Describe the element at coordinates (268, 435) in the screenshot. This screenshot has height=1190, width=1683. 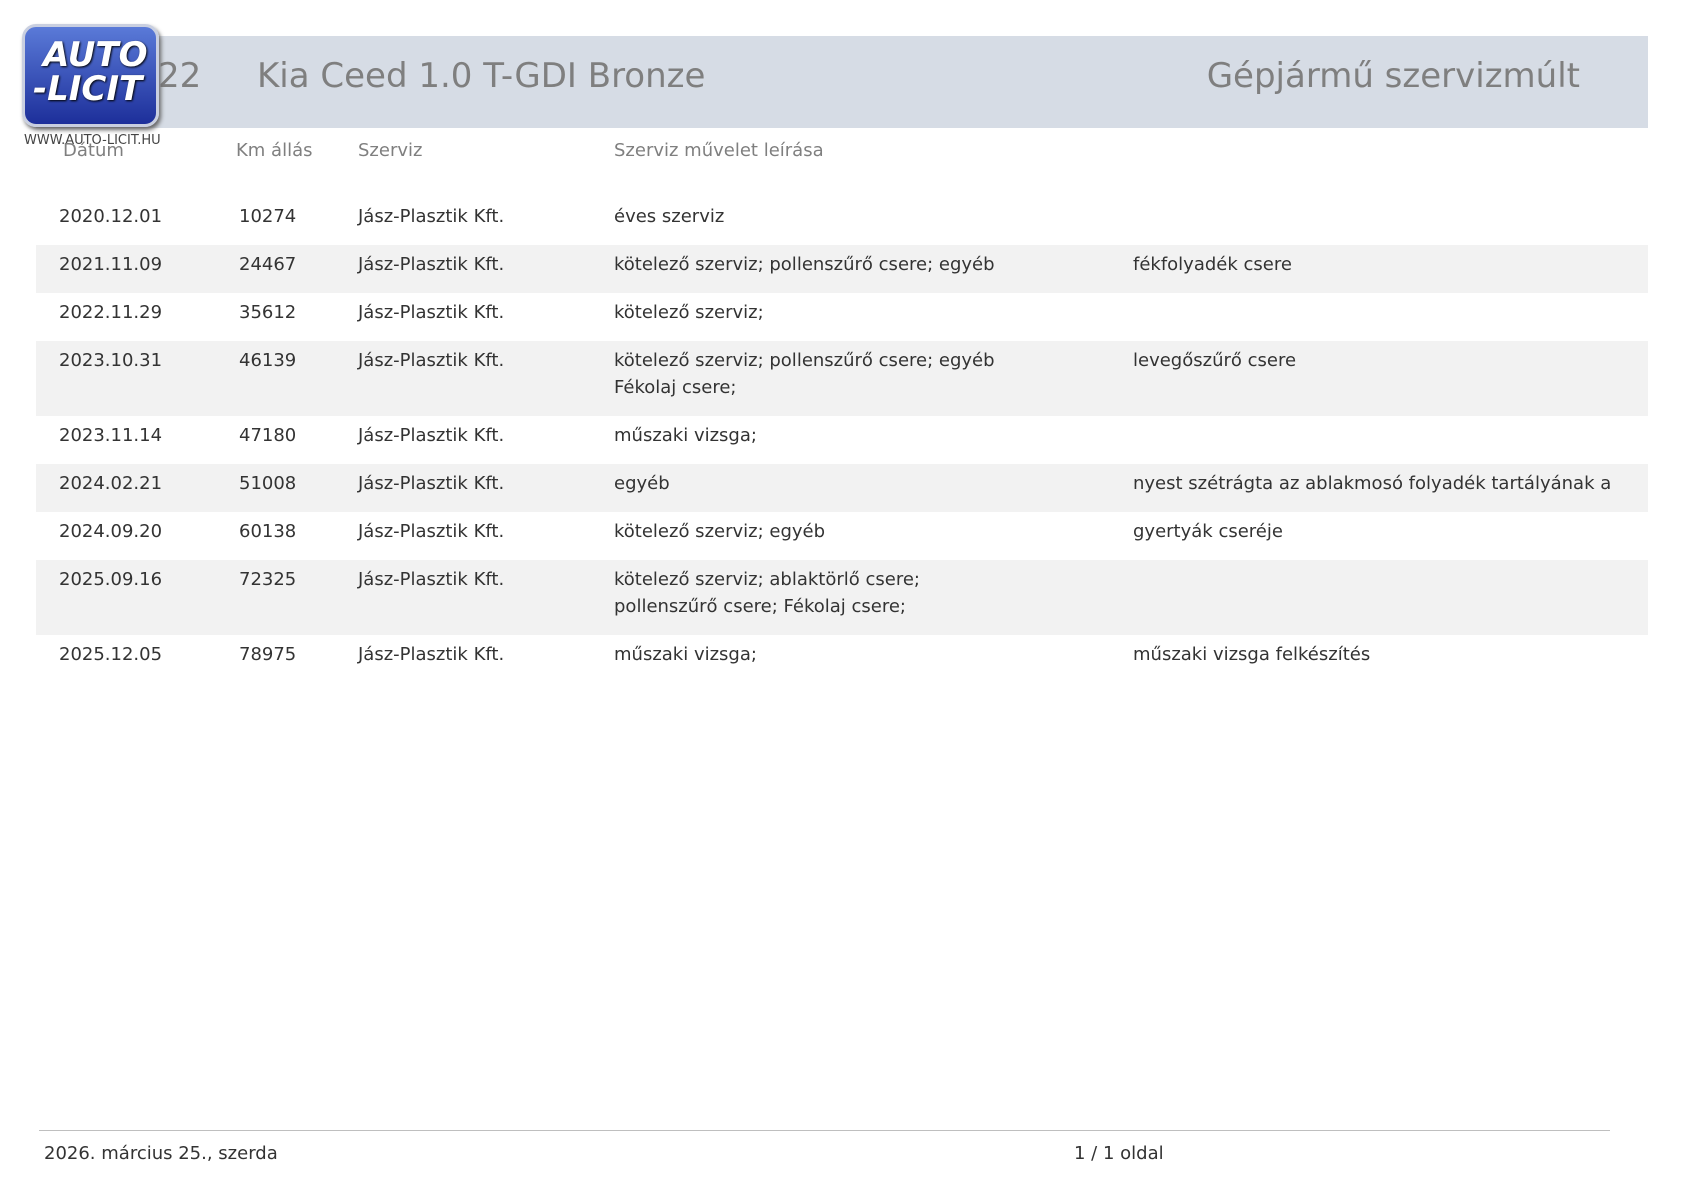
I see `km-cell: 47180` at that location.